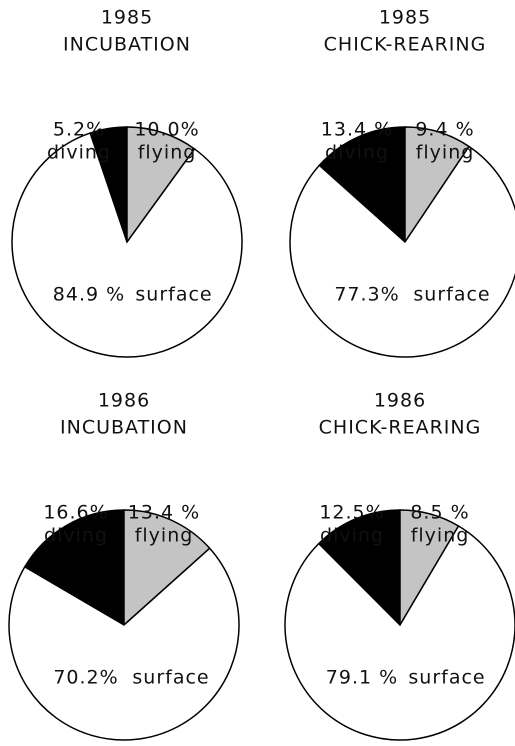 The image size is (515, 746). Describe the element at coordinates (75, 513) in the screenshot. I see `slice-label: 16.6%` at that location.